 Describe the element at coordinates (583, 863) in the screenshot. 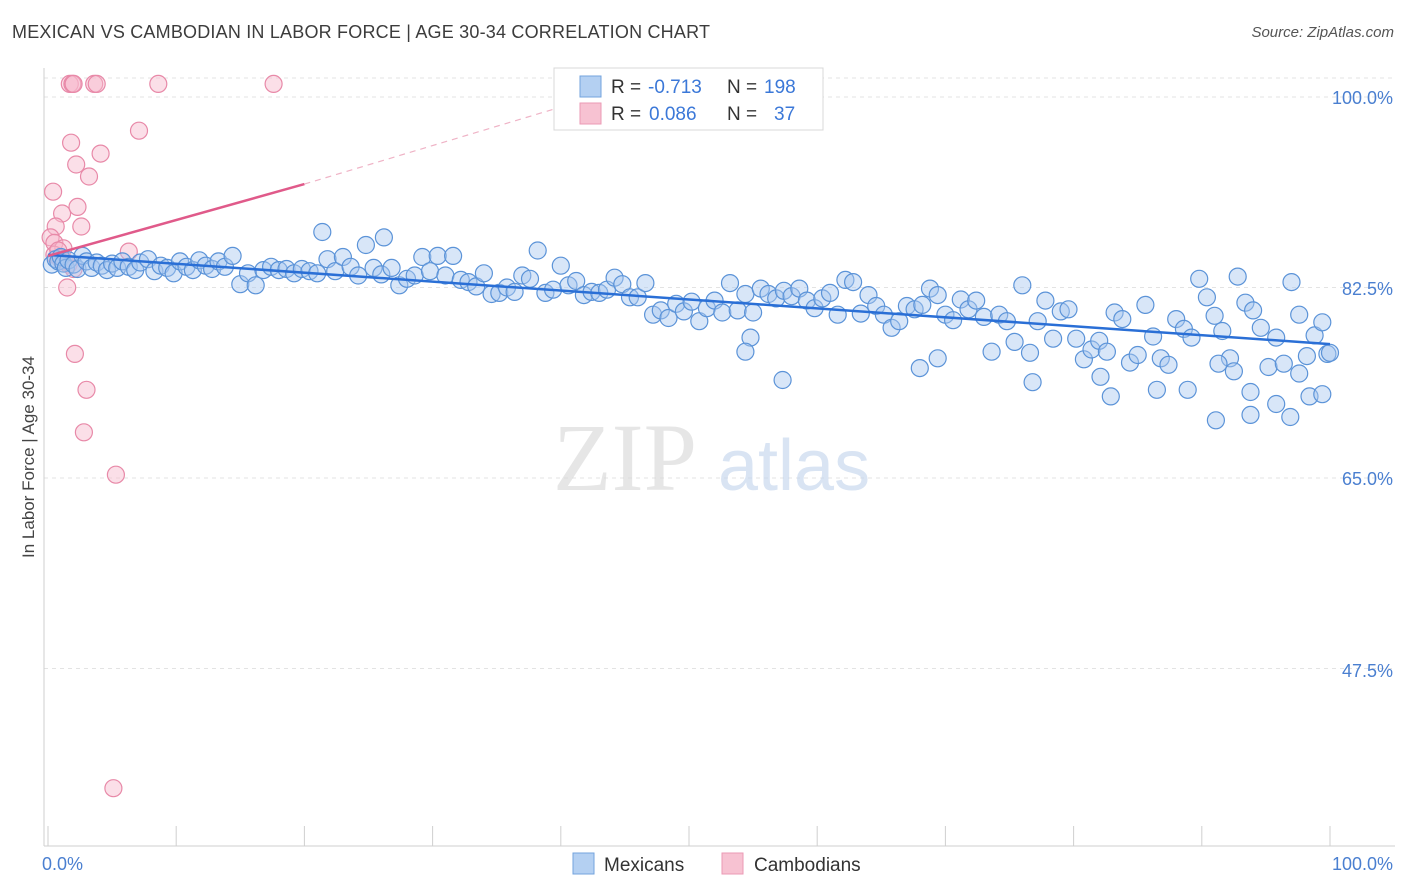

I see `legend-bottom-swatch-mexicans` at that location.